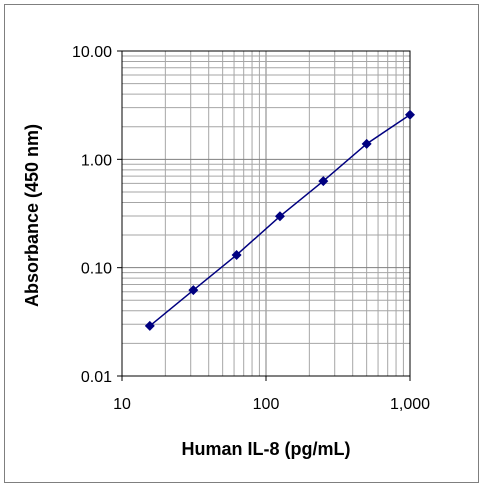 The image size is (485, 489). I want to click on y-tick-label: 10.00, so click(92, 52).